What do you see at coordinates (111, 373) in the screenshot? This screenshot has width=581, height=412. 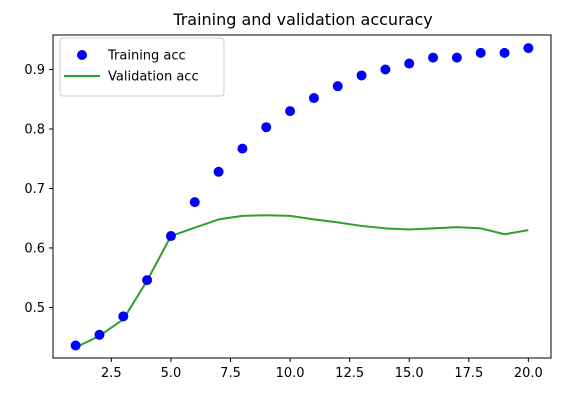 I see `x-tick-label: 2.5` at bounding box center [111, 373].